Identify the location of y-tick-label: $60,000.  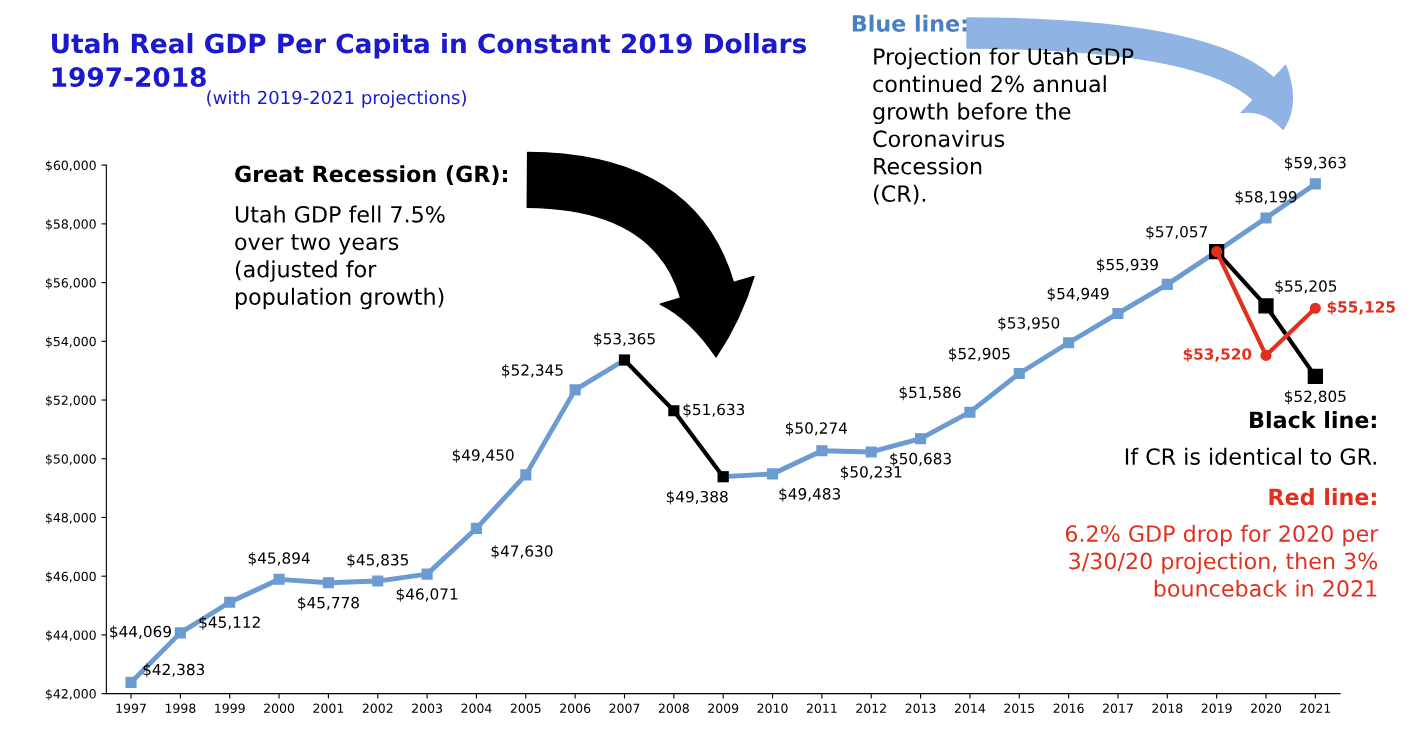
(70, 166).